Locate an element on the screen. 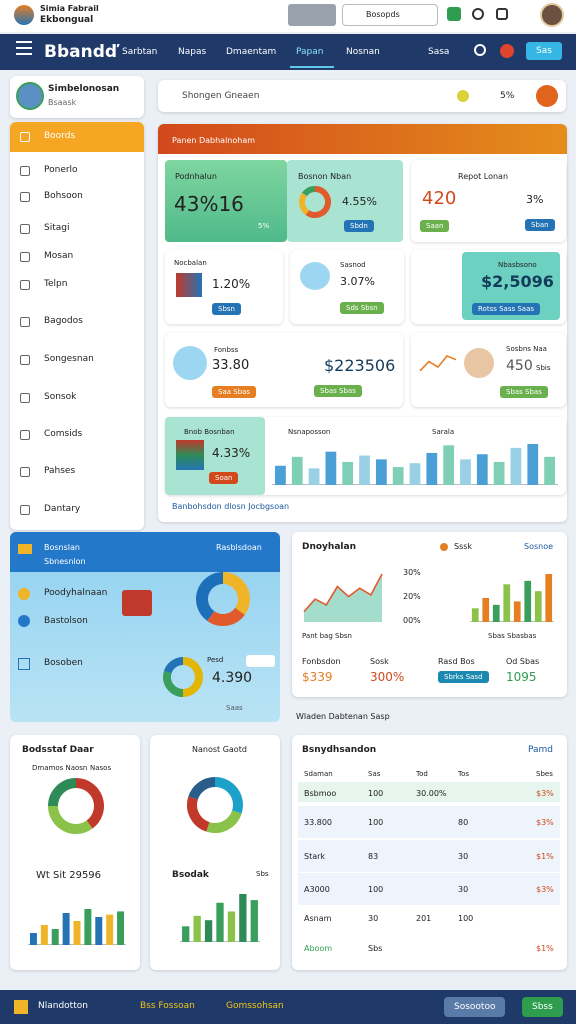  sidebar-item: Comsids is located at coordinates (63, 434).